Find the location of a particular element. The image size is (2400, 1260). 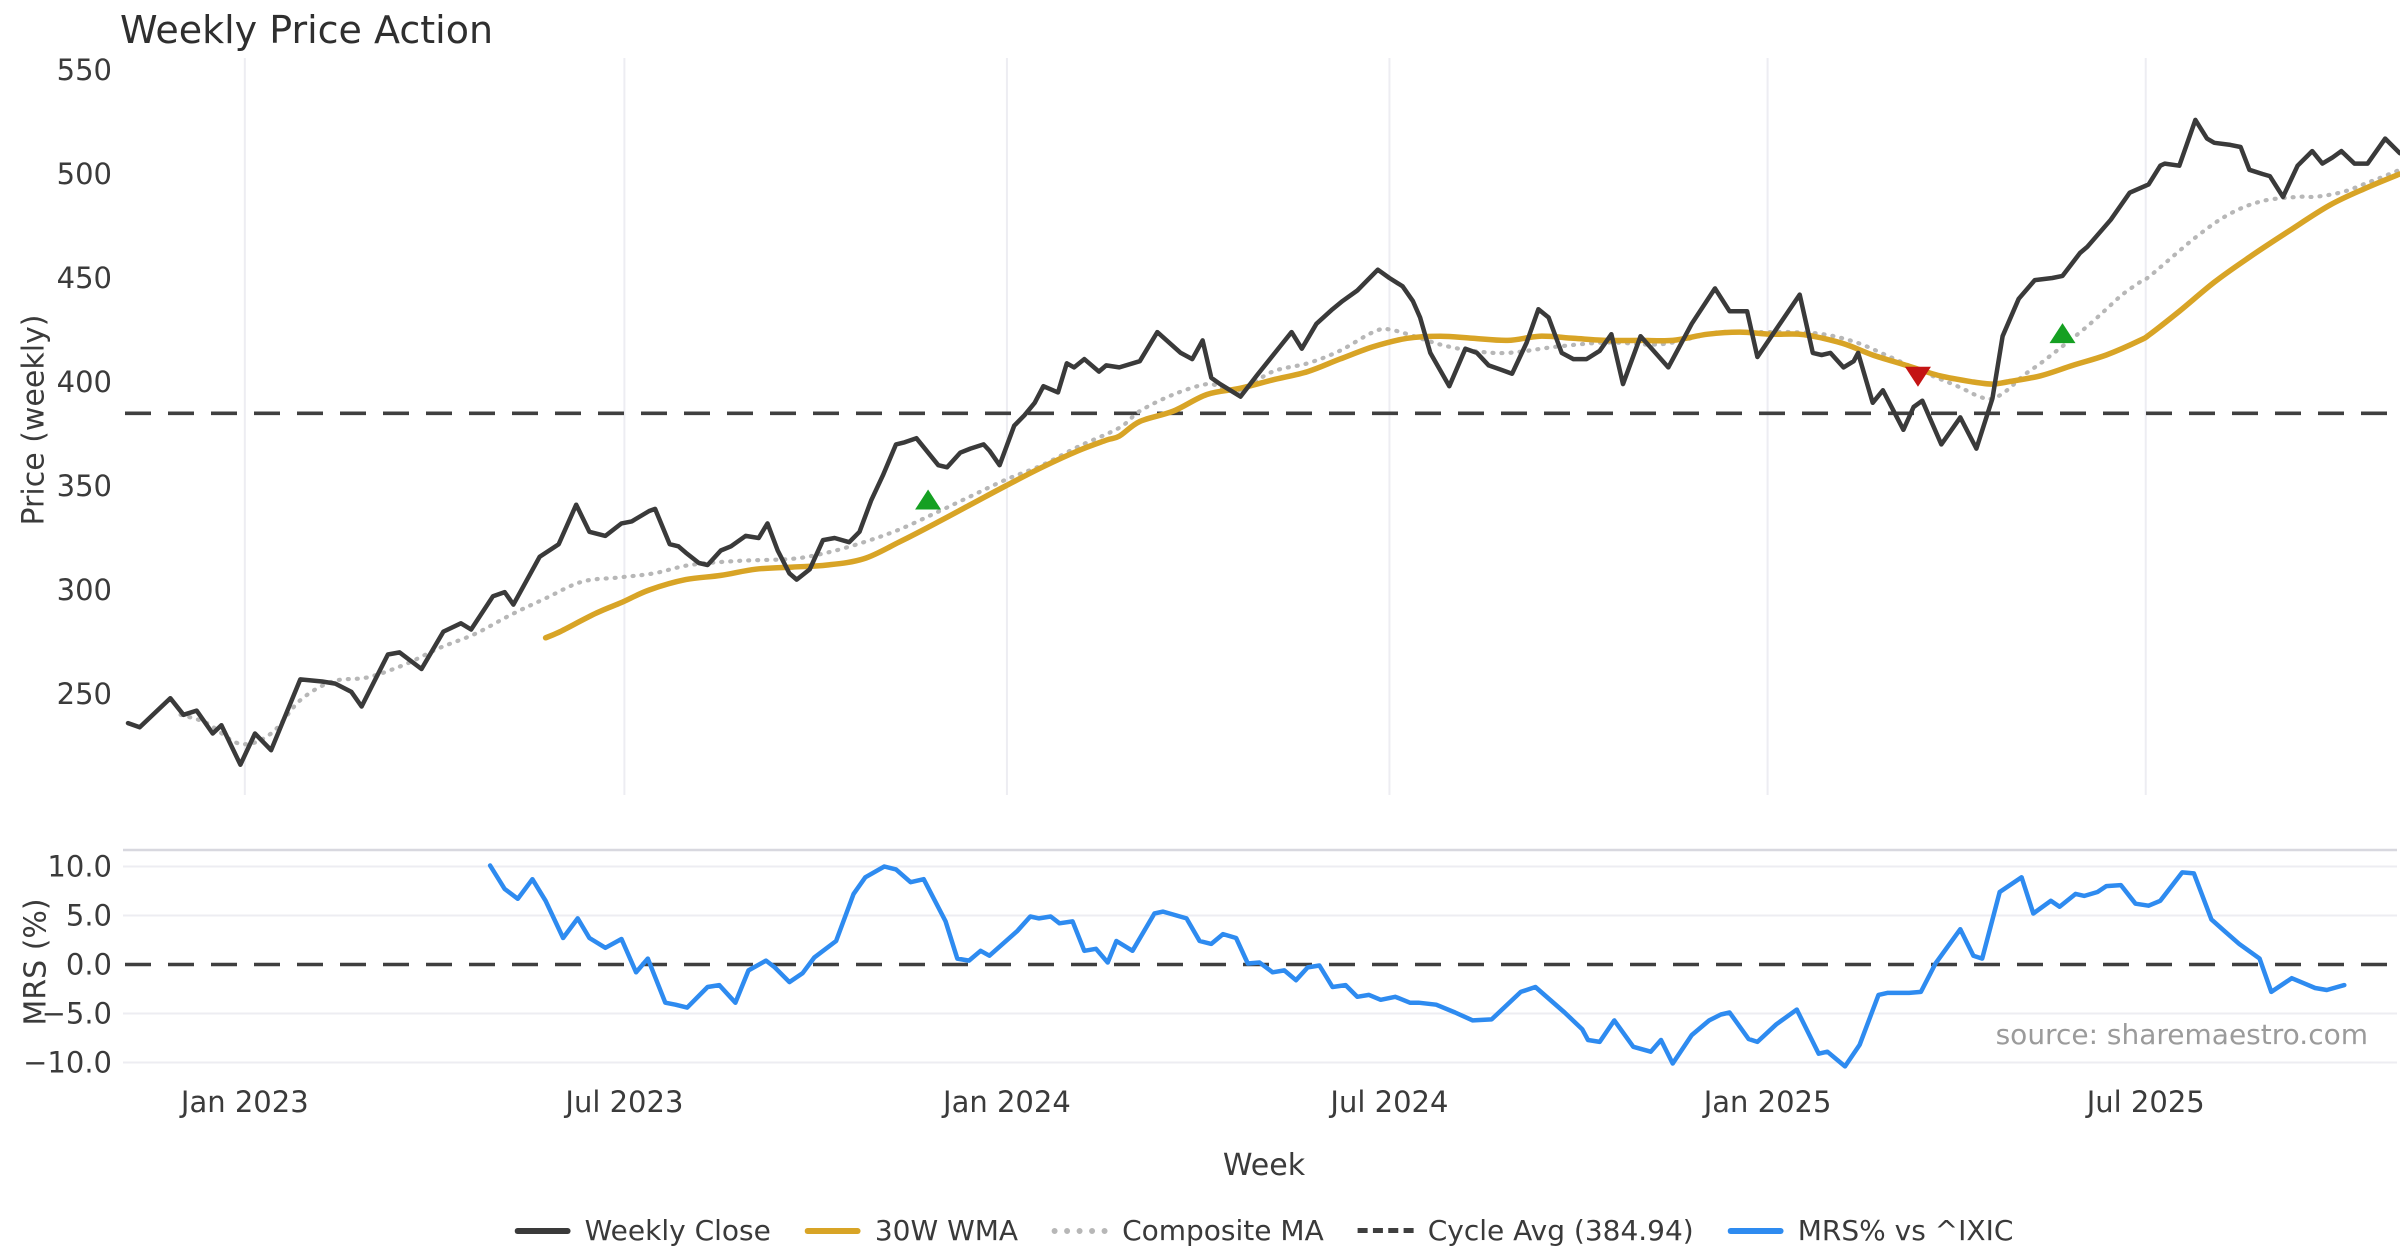

legend-label: 30W WMA is located at coordinates (946, 1230).